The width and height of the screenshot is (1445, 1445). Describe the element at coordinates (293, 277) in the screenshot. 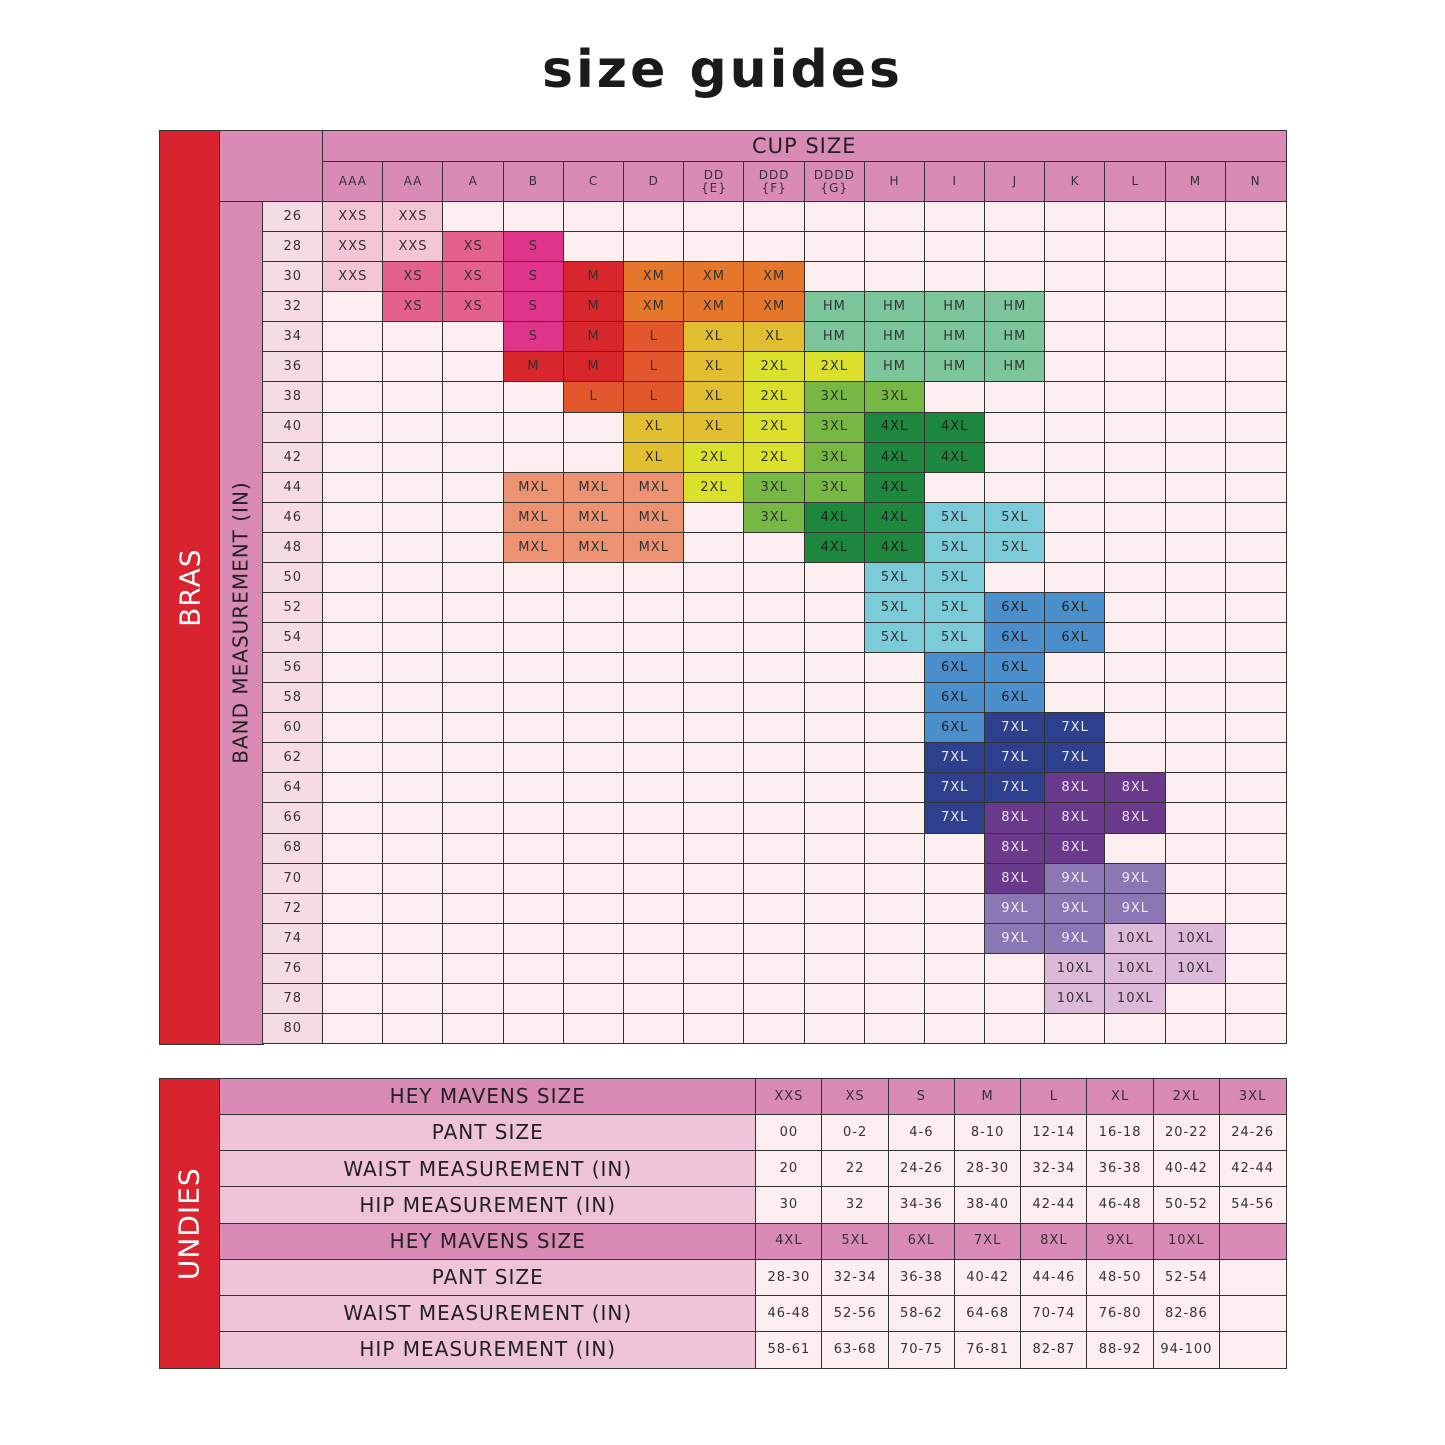

I see `band-label: 30` at that location.